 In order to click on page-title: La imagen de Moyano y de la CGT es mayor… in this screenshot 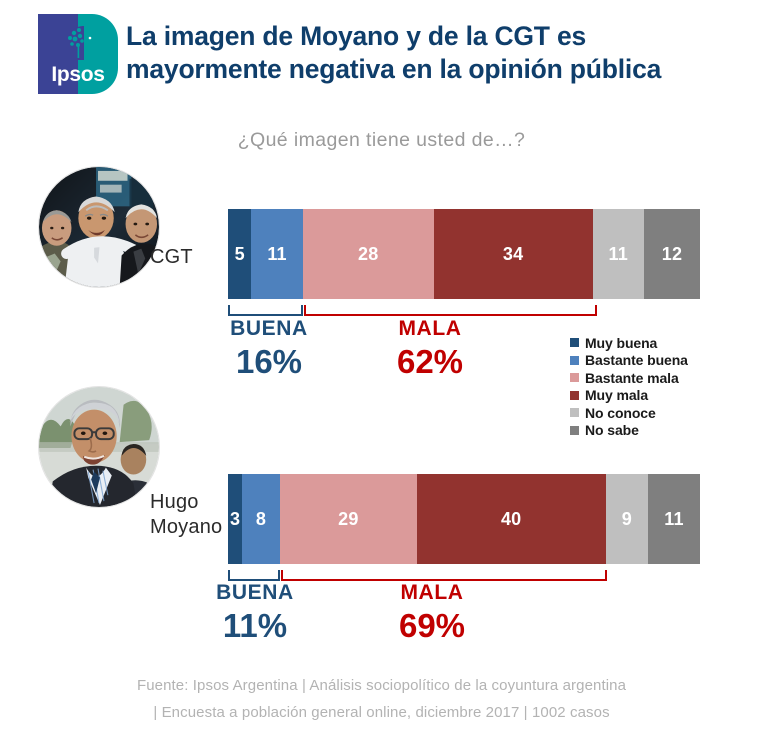, I will do `click(438, 53)`.